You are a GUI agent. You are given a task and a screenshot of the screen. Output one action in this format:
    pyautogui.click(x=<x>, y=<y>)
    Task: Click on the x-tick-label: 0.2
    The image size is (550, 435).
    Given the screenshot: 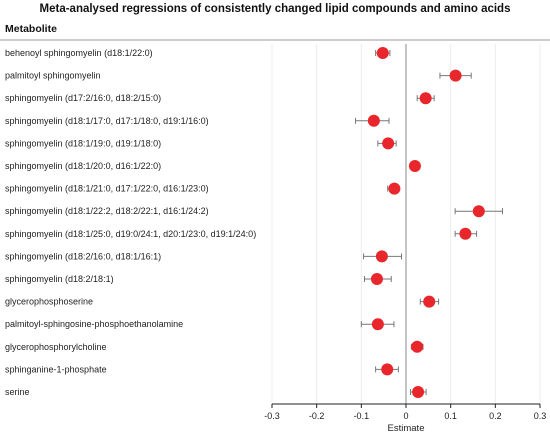 What is the action you would take?
    pyautogui.click(x=495, y=416)
    